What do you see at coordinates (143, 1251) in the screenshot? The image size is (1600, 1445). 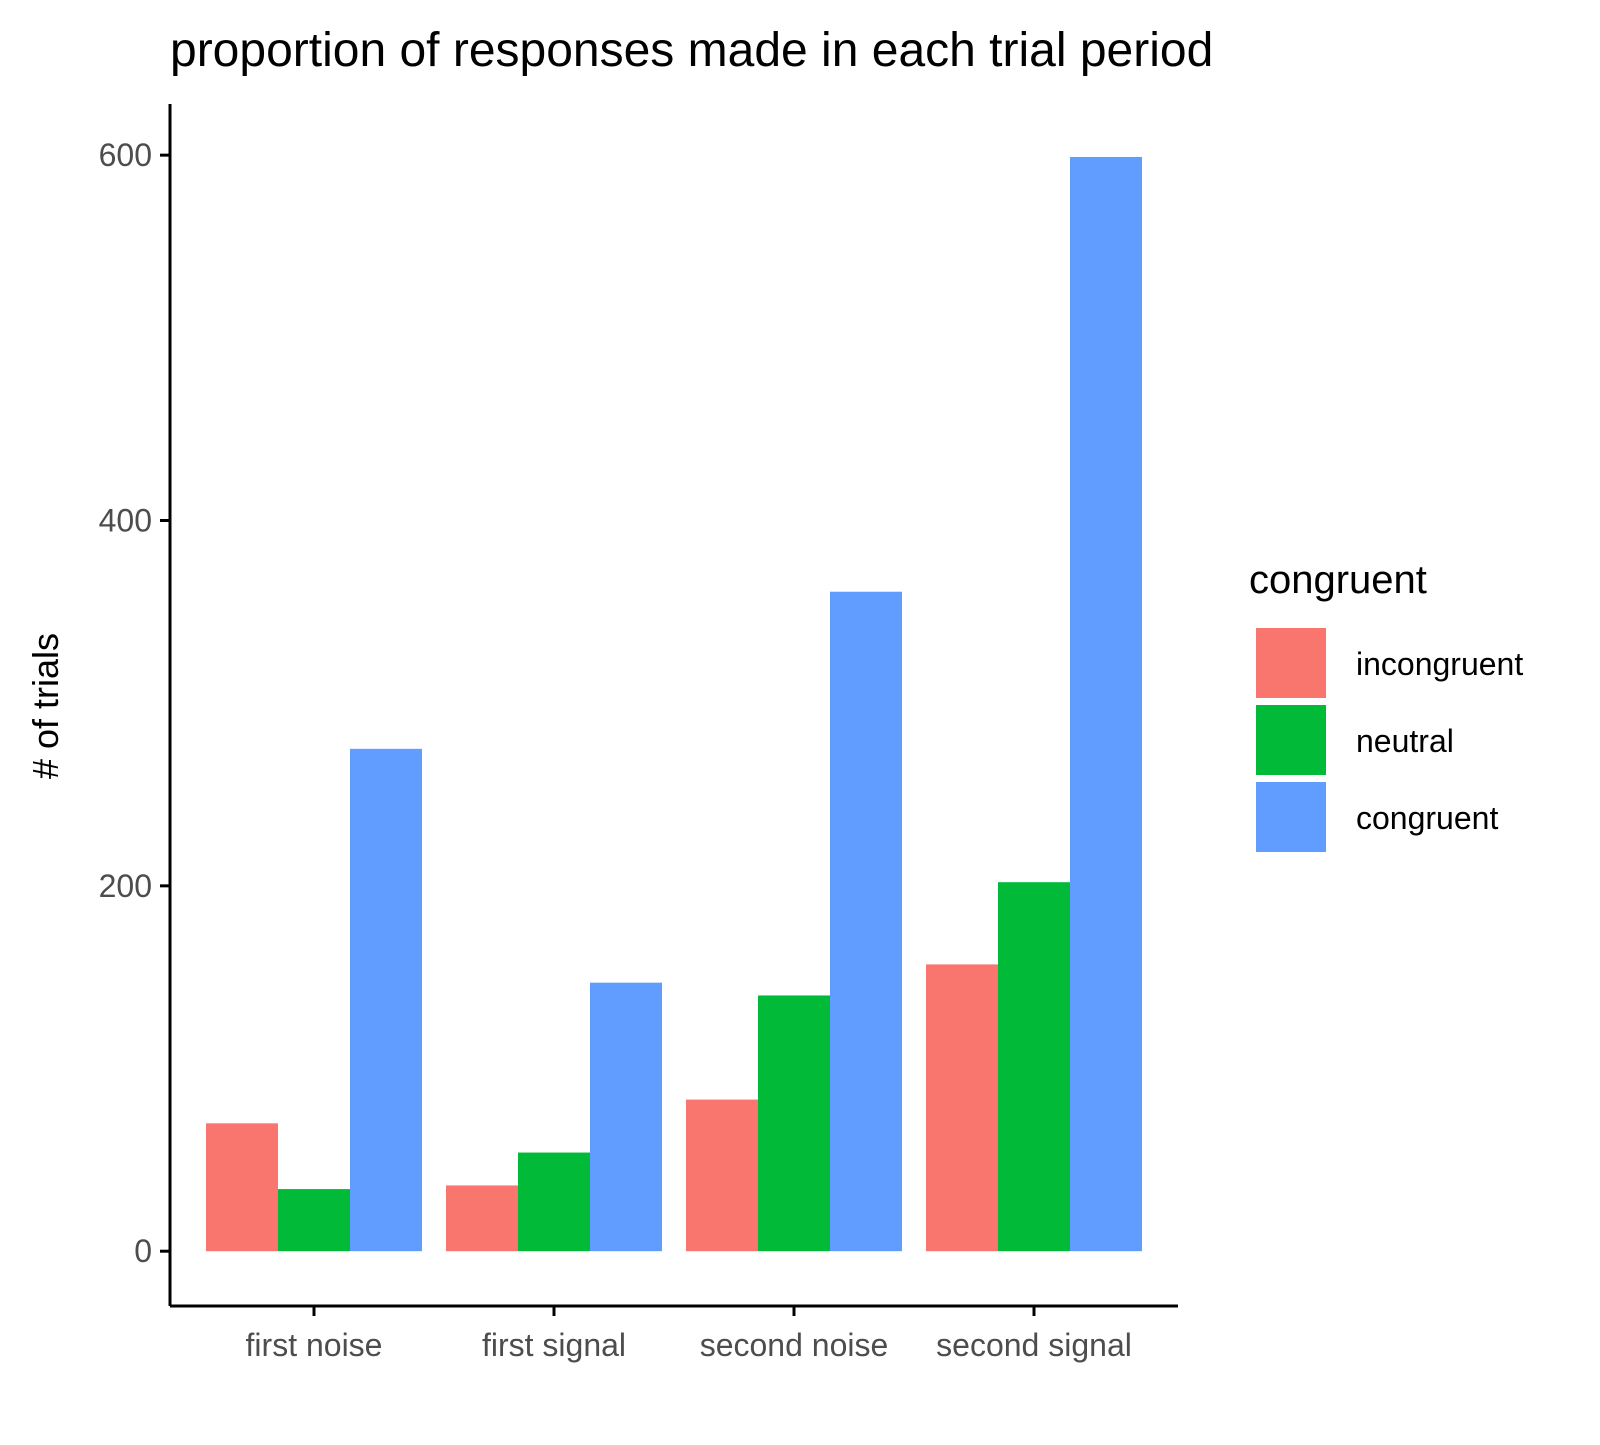 I see `y-tick-label: 0` at bounding box center [143, 1251].